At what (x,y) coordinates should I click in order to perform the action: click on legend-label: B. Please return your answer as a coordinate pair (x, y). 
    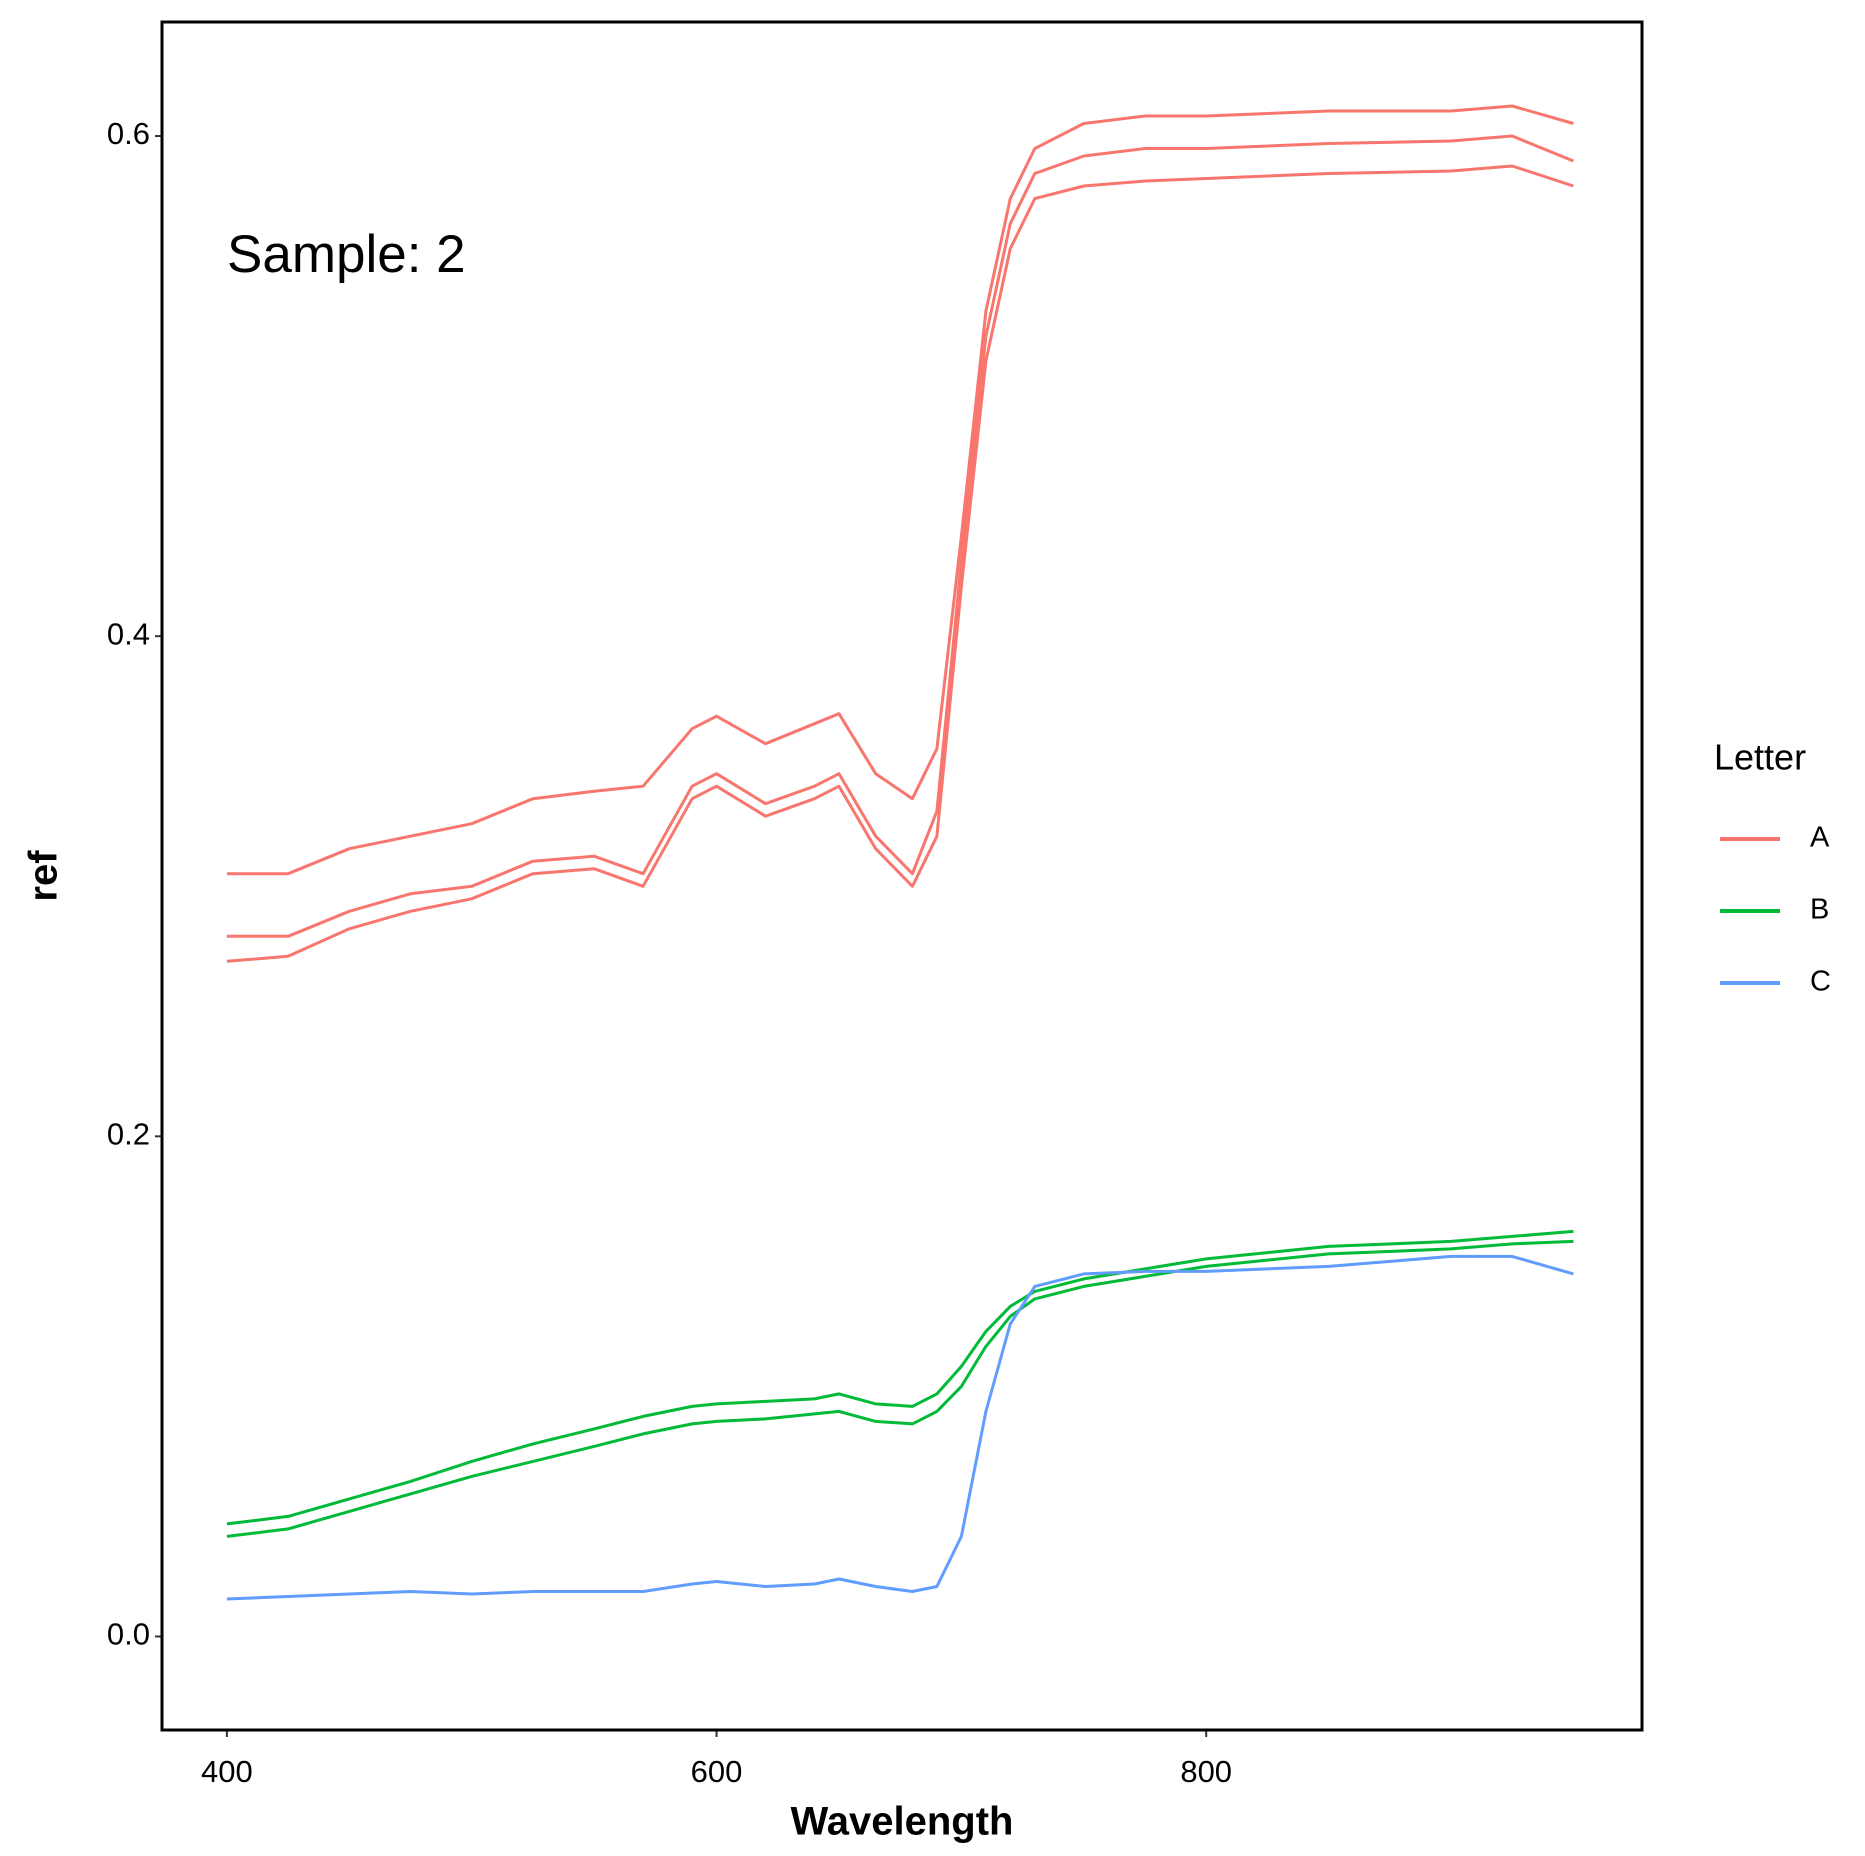
    Looking at the image, I should click on (1819, 910).